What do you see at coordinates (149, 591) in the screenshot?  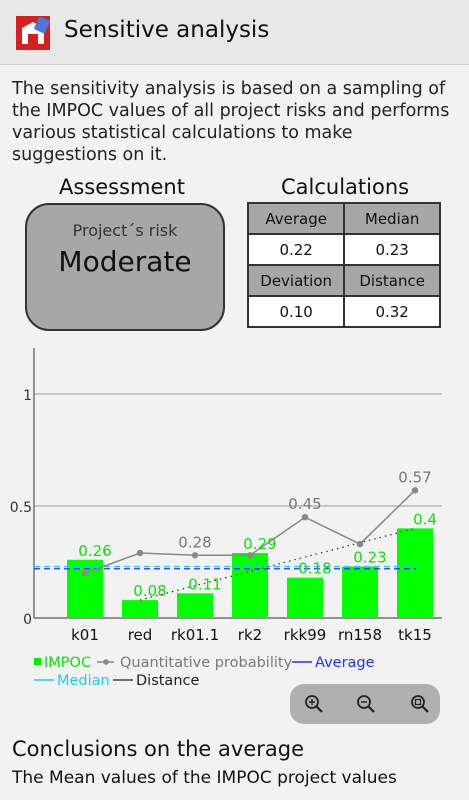 I see `bar-value-label: 0.08` at bounding box center [149, 591].